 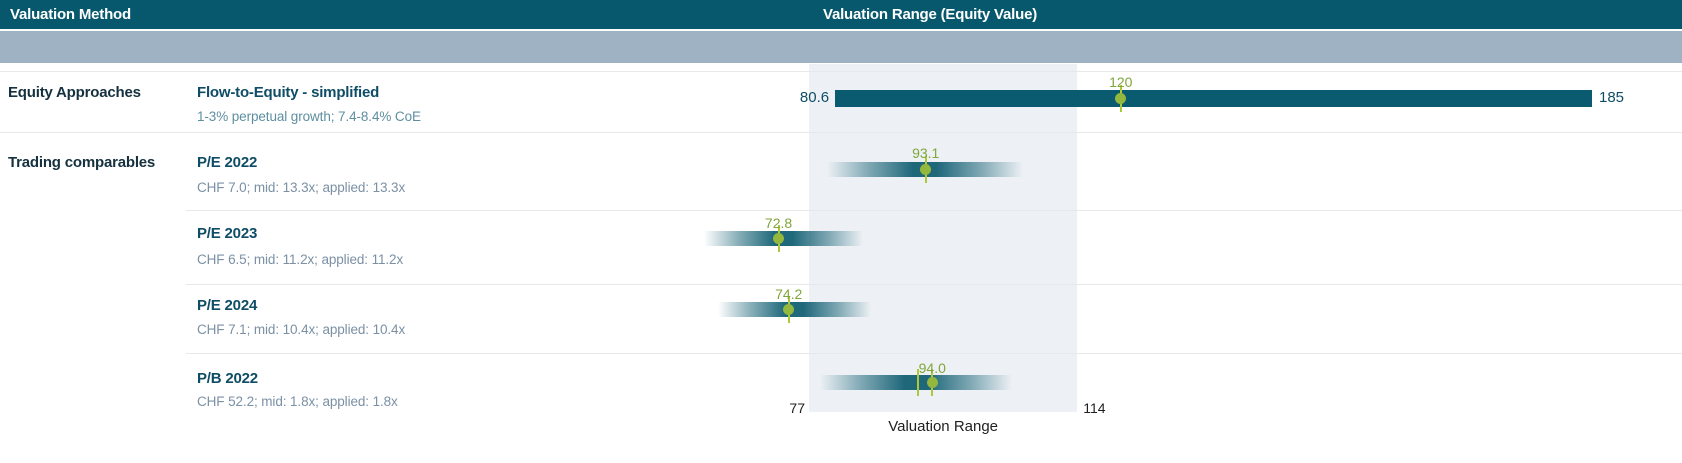 I want to click on marker-value-label: 120, so click(x=1121, y=82).